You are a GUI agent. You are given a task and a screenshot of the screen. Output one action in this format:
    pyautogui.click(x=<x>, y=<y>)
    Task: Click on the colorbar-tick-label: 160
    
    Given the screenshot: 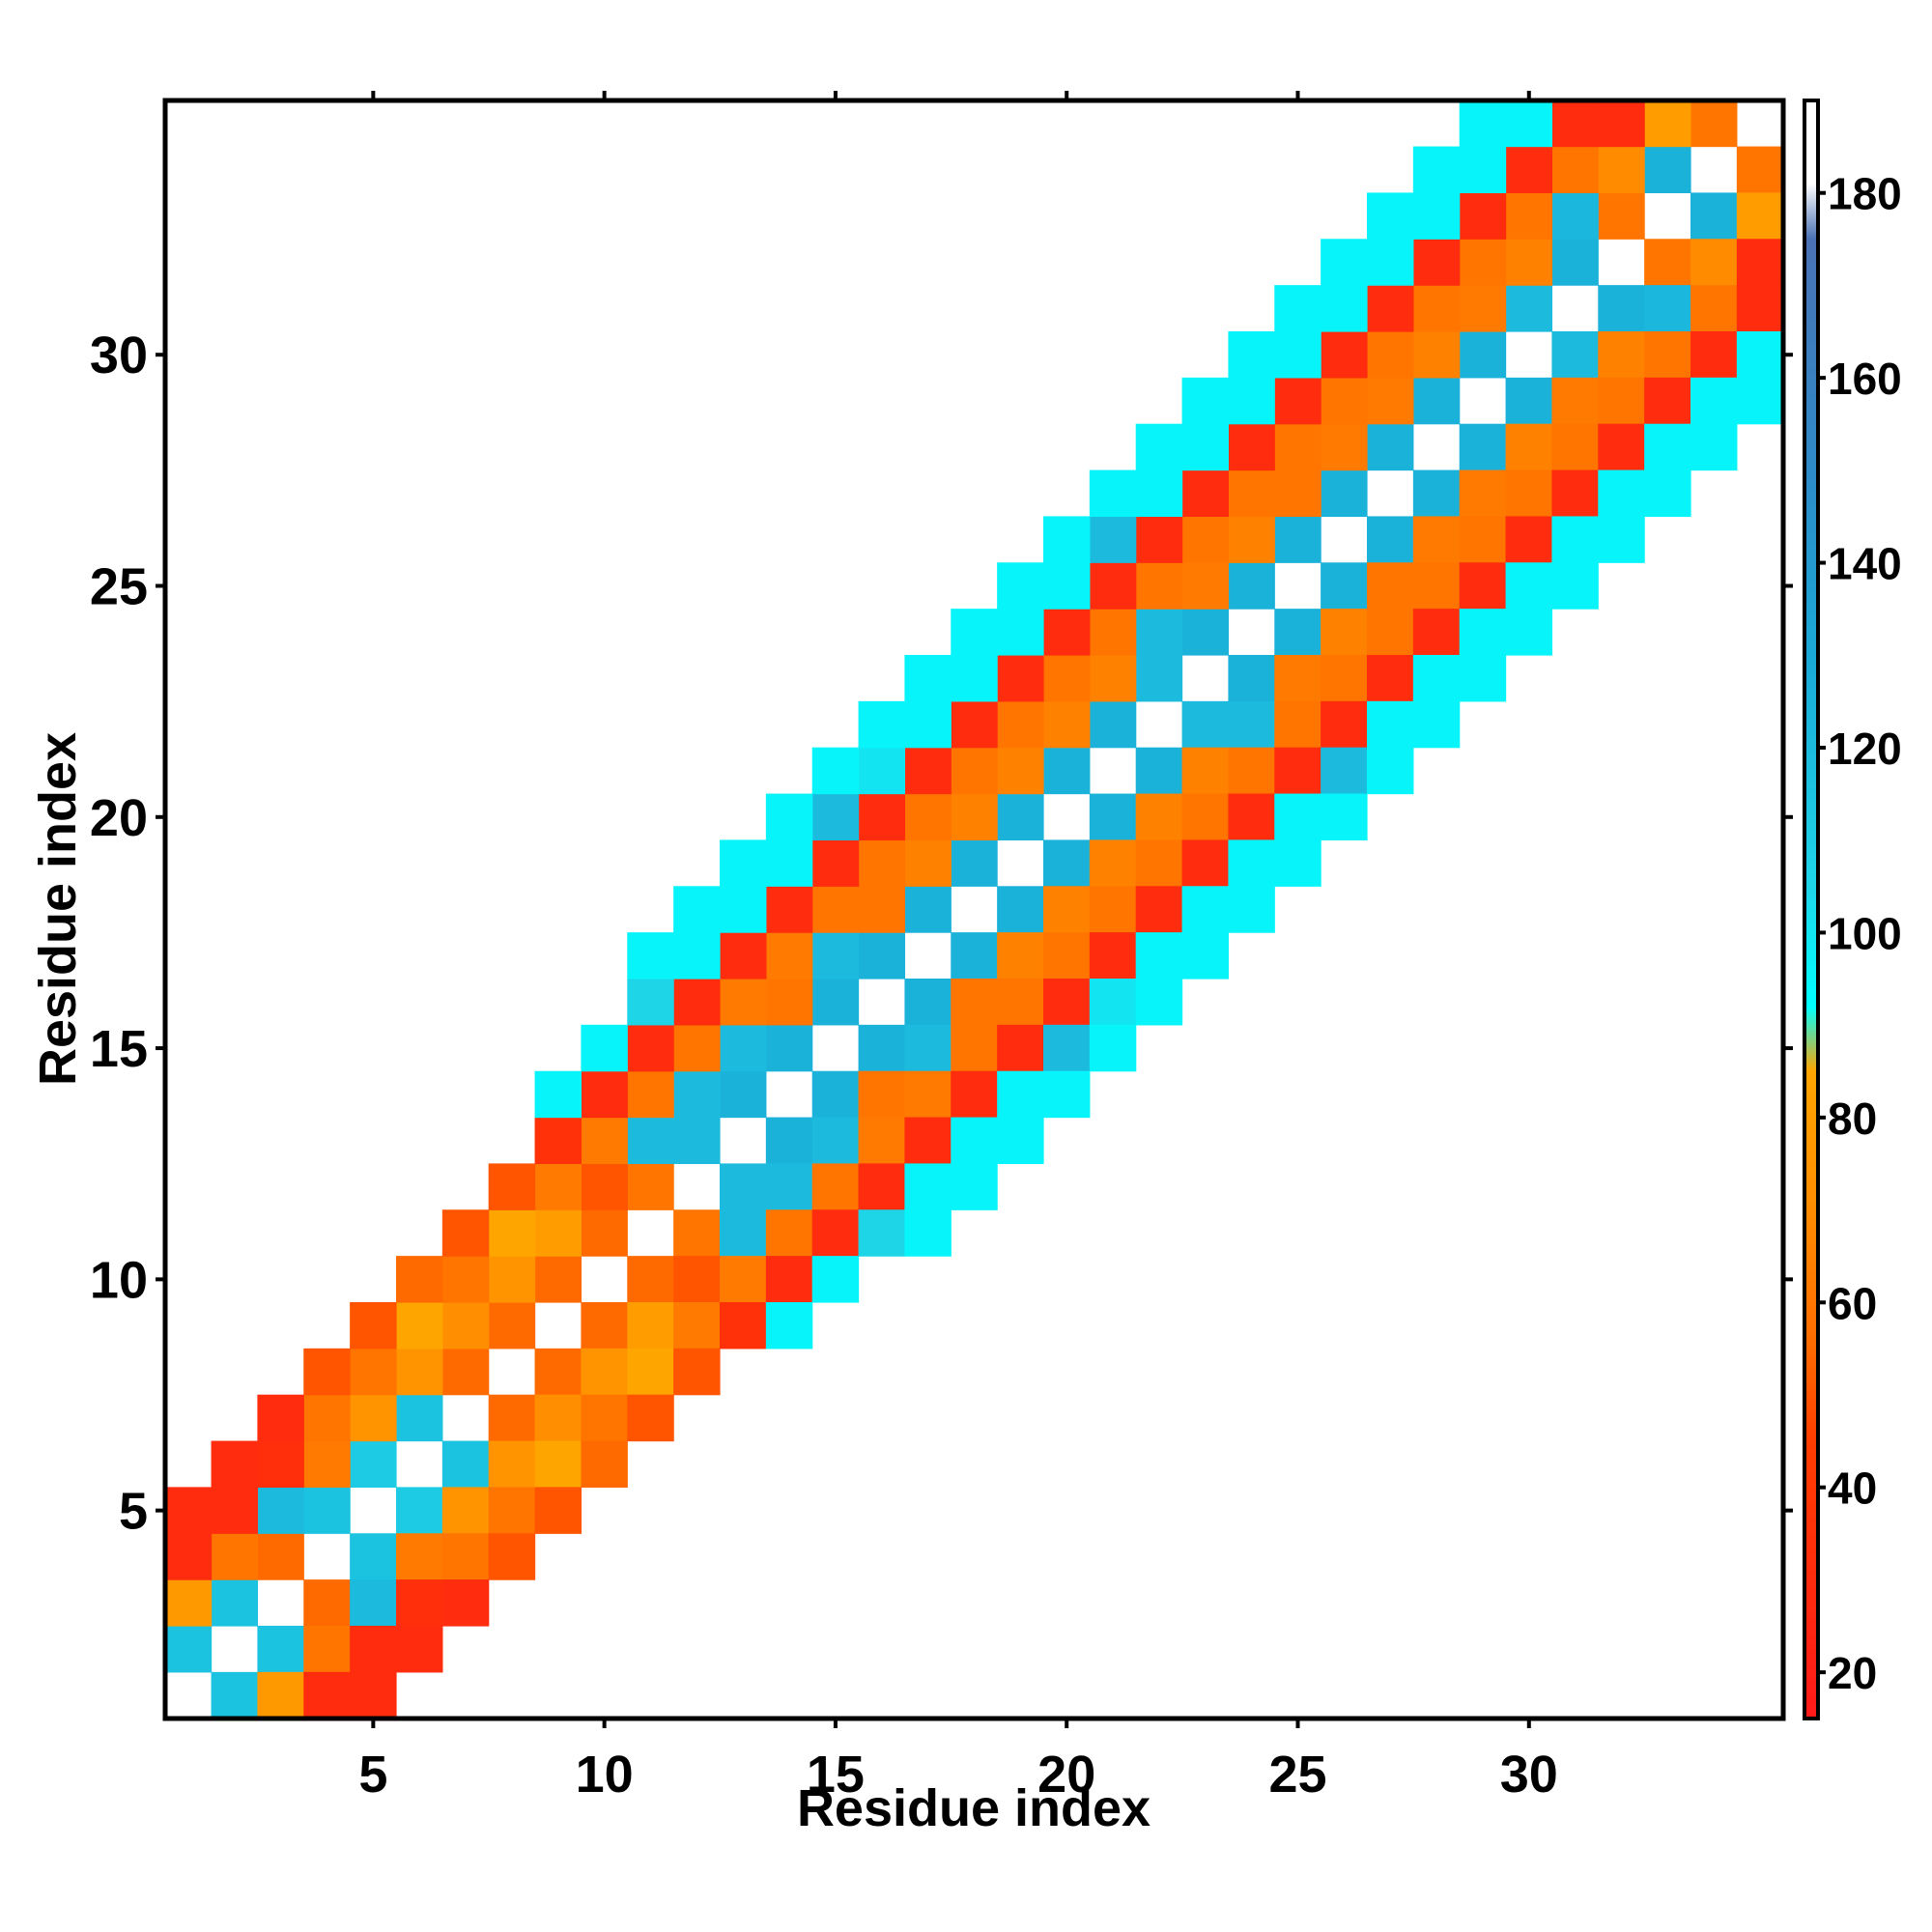 What is the action you would take?
    pyautogui.click(x=1865, y=379)
    